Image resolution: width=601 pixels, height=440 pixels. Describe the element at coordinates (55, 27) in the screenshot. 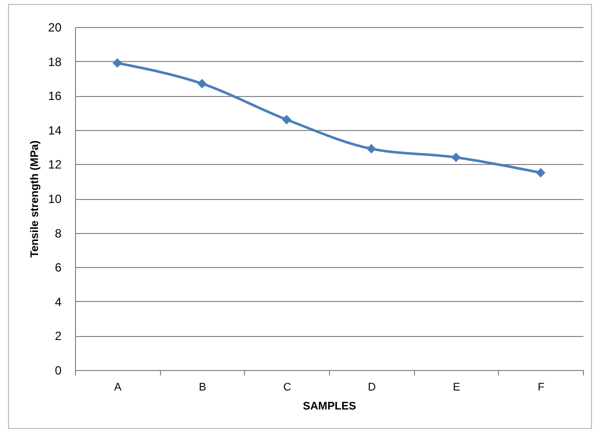

I see `y-tick-label: 20` at that location.